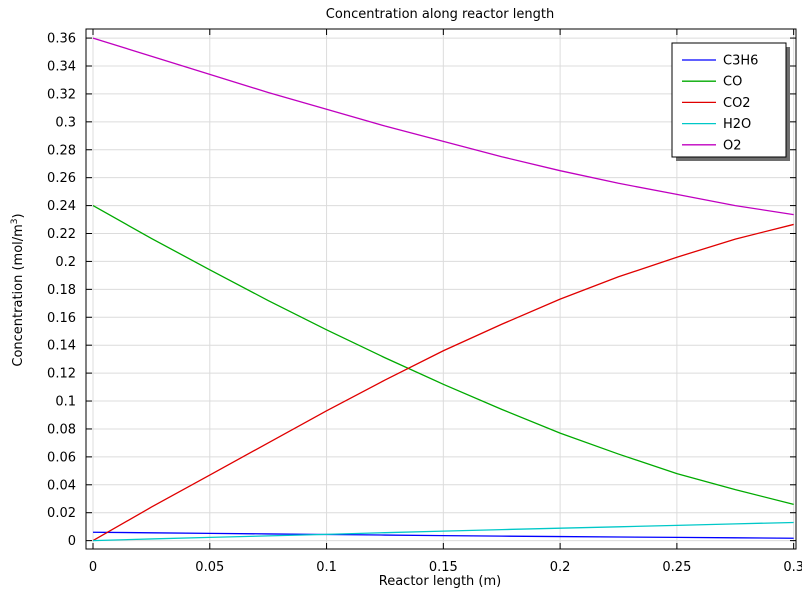 The width and height of the screenshot is (802, 590). Describe the element at coordinates (209, 567) in the screenshot. I see `x-tick-label: 0.05` at that location.